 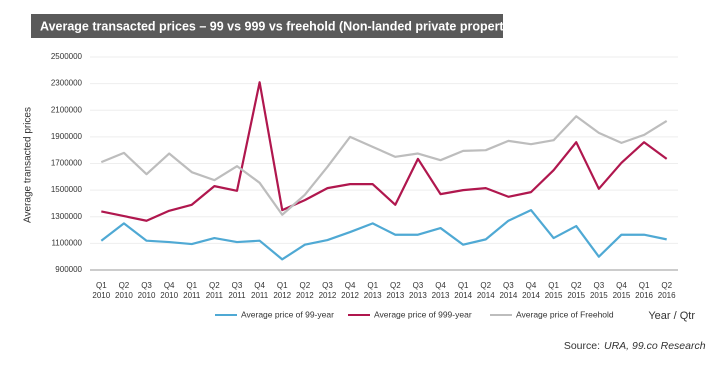 What do you see at coordinates (169, 290) in the screenshot?
I see `x-tick-label: Q4 2010` at bounding box center [169, 290].